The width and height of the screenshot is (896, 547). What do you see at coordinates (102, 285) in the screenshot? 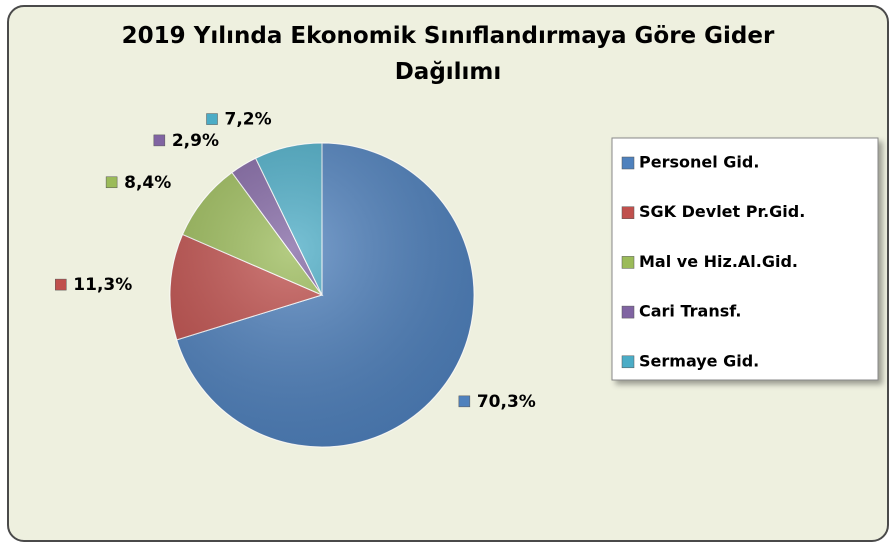
I see `data-label: 11,3%` at bounding box center [102, 285].